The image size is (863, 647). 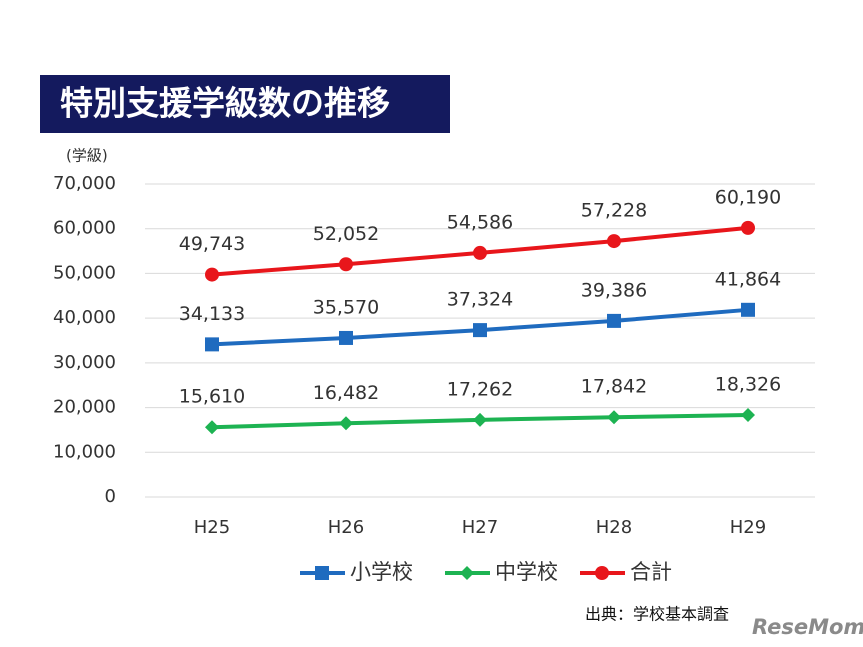 What do you see at coordinates (225, 103) in the screenshot?
I see `chart-title: 特別支援学級数の推移` at bounding box center [225, 103].